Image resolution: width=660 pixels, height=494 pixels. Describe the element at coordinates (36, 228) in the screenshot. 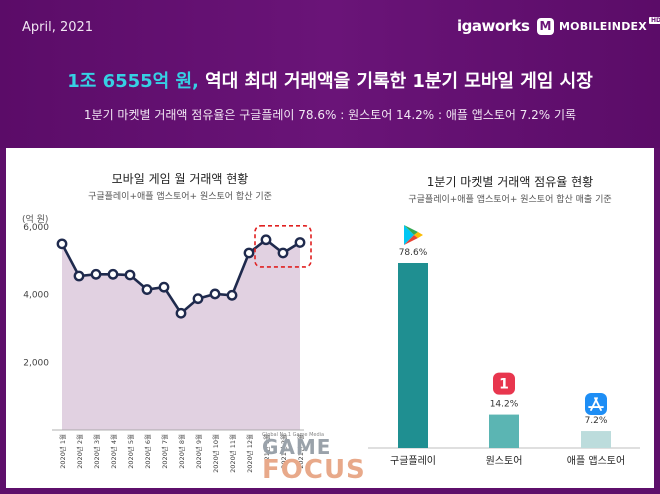

I see `y-tick-label: 6,000` at that location.